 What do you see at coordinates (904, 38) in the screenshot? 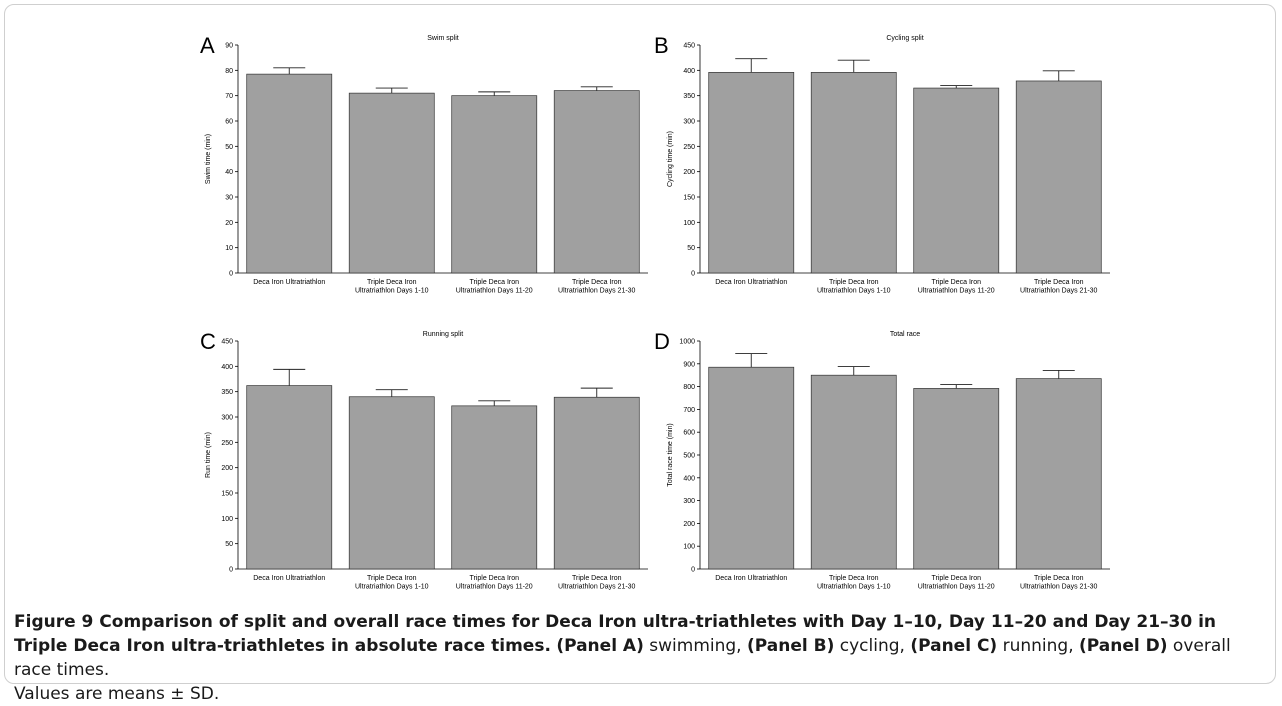
I see `chart-title: Cycling split` at bounding box center [904, 38].